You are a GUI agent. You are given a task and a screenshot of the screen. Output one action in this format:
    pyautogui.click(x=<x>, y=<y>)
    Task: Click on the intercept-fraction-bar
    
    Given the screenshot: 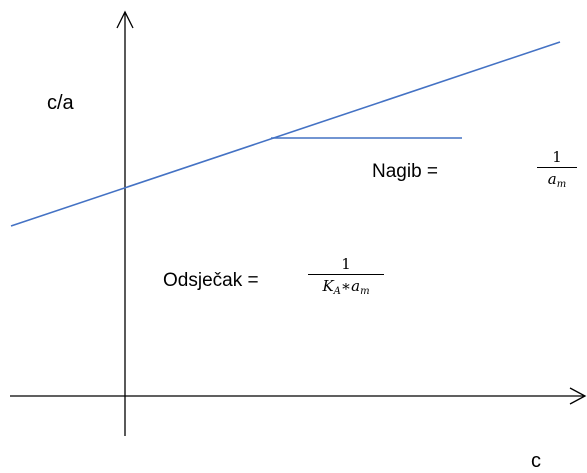 What is the action you would take?
    pyautogui.click(x=346, y=274)
    